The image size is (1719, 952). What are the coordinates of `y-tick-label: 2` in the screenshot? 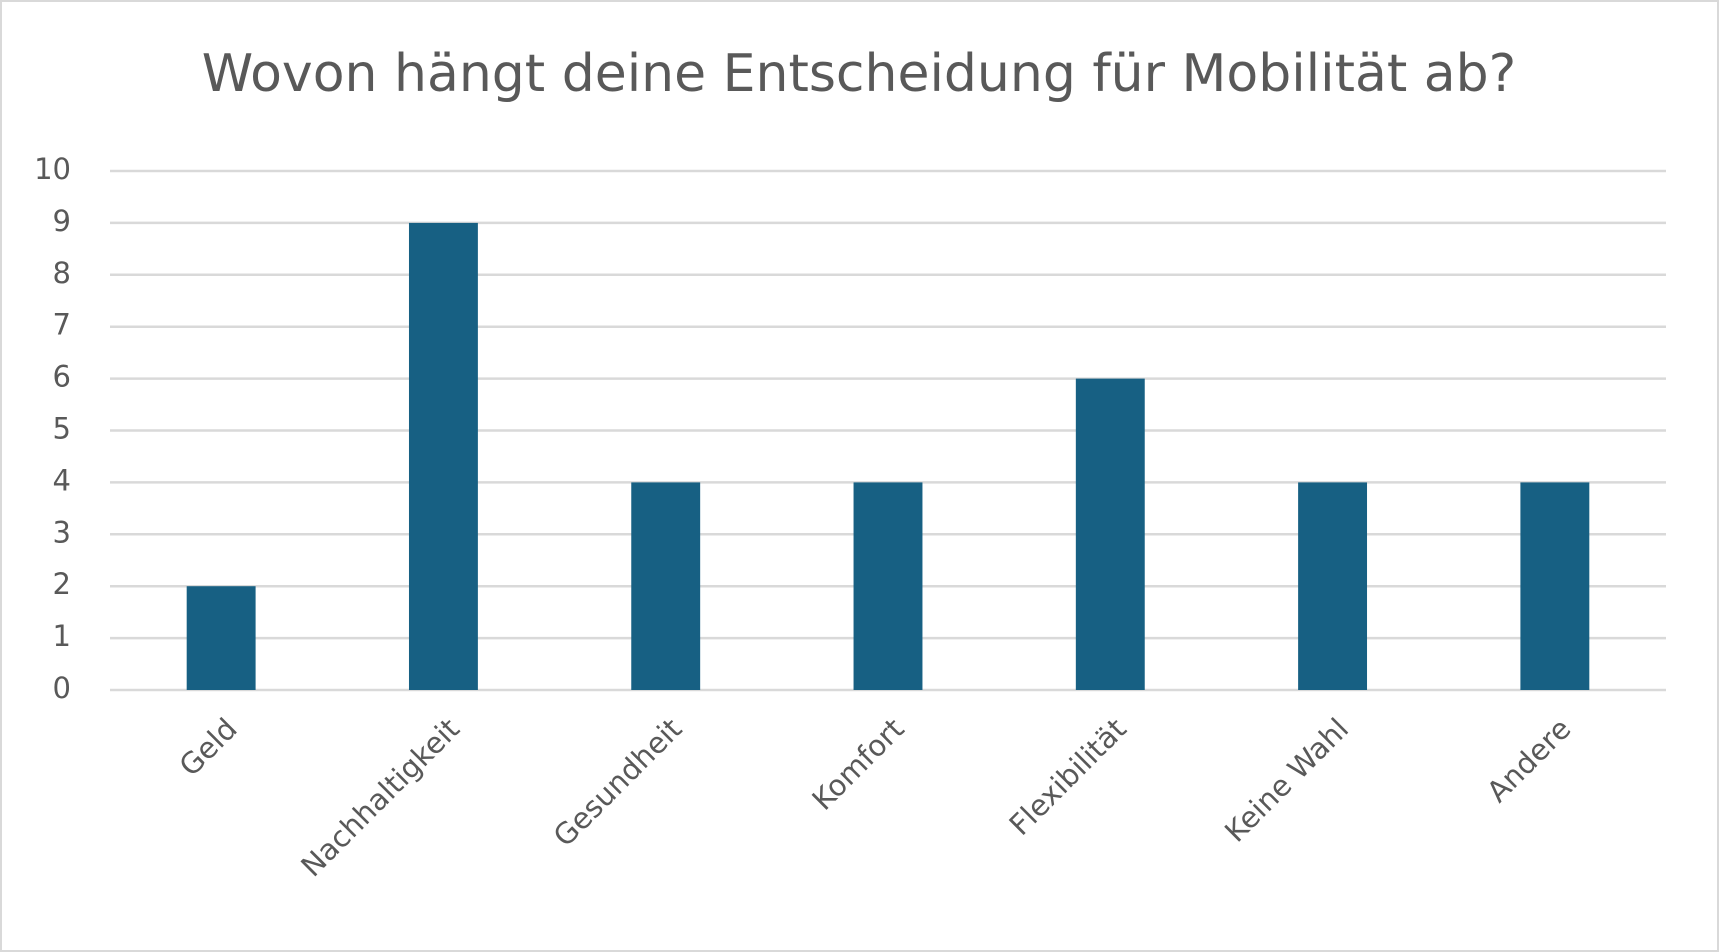 It's located at (62, 584).